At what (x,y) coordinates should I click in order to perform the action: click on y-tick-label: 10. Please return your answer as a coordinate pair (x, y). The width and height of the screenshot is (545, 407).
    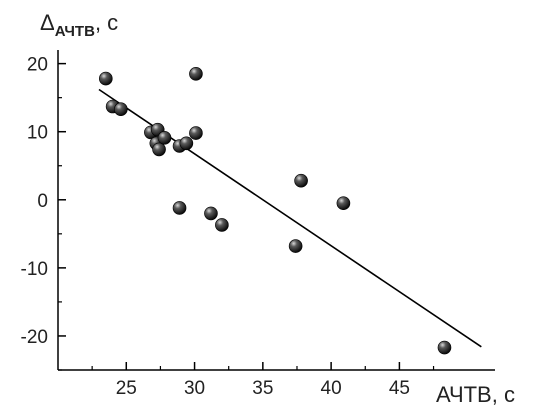
    Looking at the image, I should click on (37, 133).